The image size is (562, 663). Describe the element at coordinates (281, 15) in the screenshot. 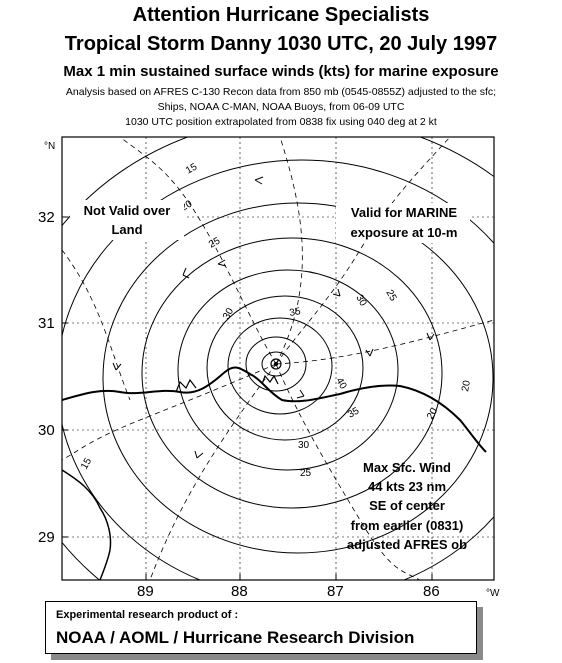

I see `title-line-1: Attention Hurricane Specialists` at that location.